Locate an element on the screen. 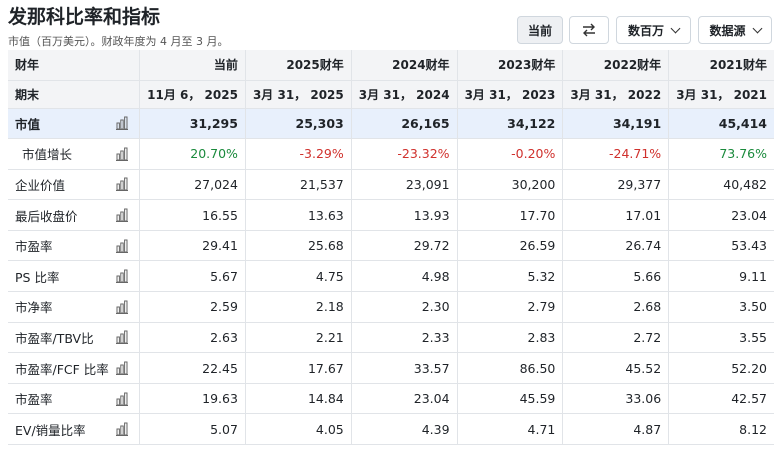  table-row: 最后收盘价 16.55 13.63 13.93 17.70 17.01 23.04 is located at coordinates (391, 215).